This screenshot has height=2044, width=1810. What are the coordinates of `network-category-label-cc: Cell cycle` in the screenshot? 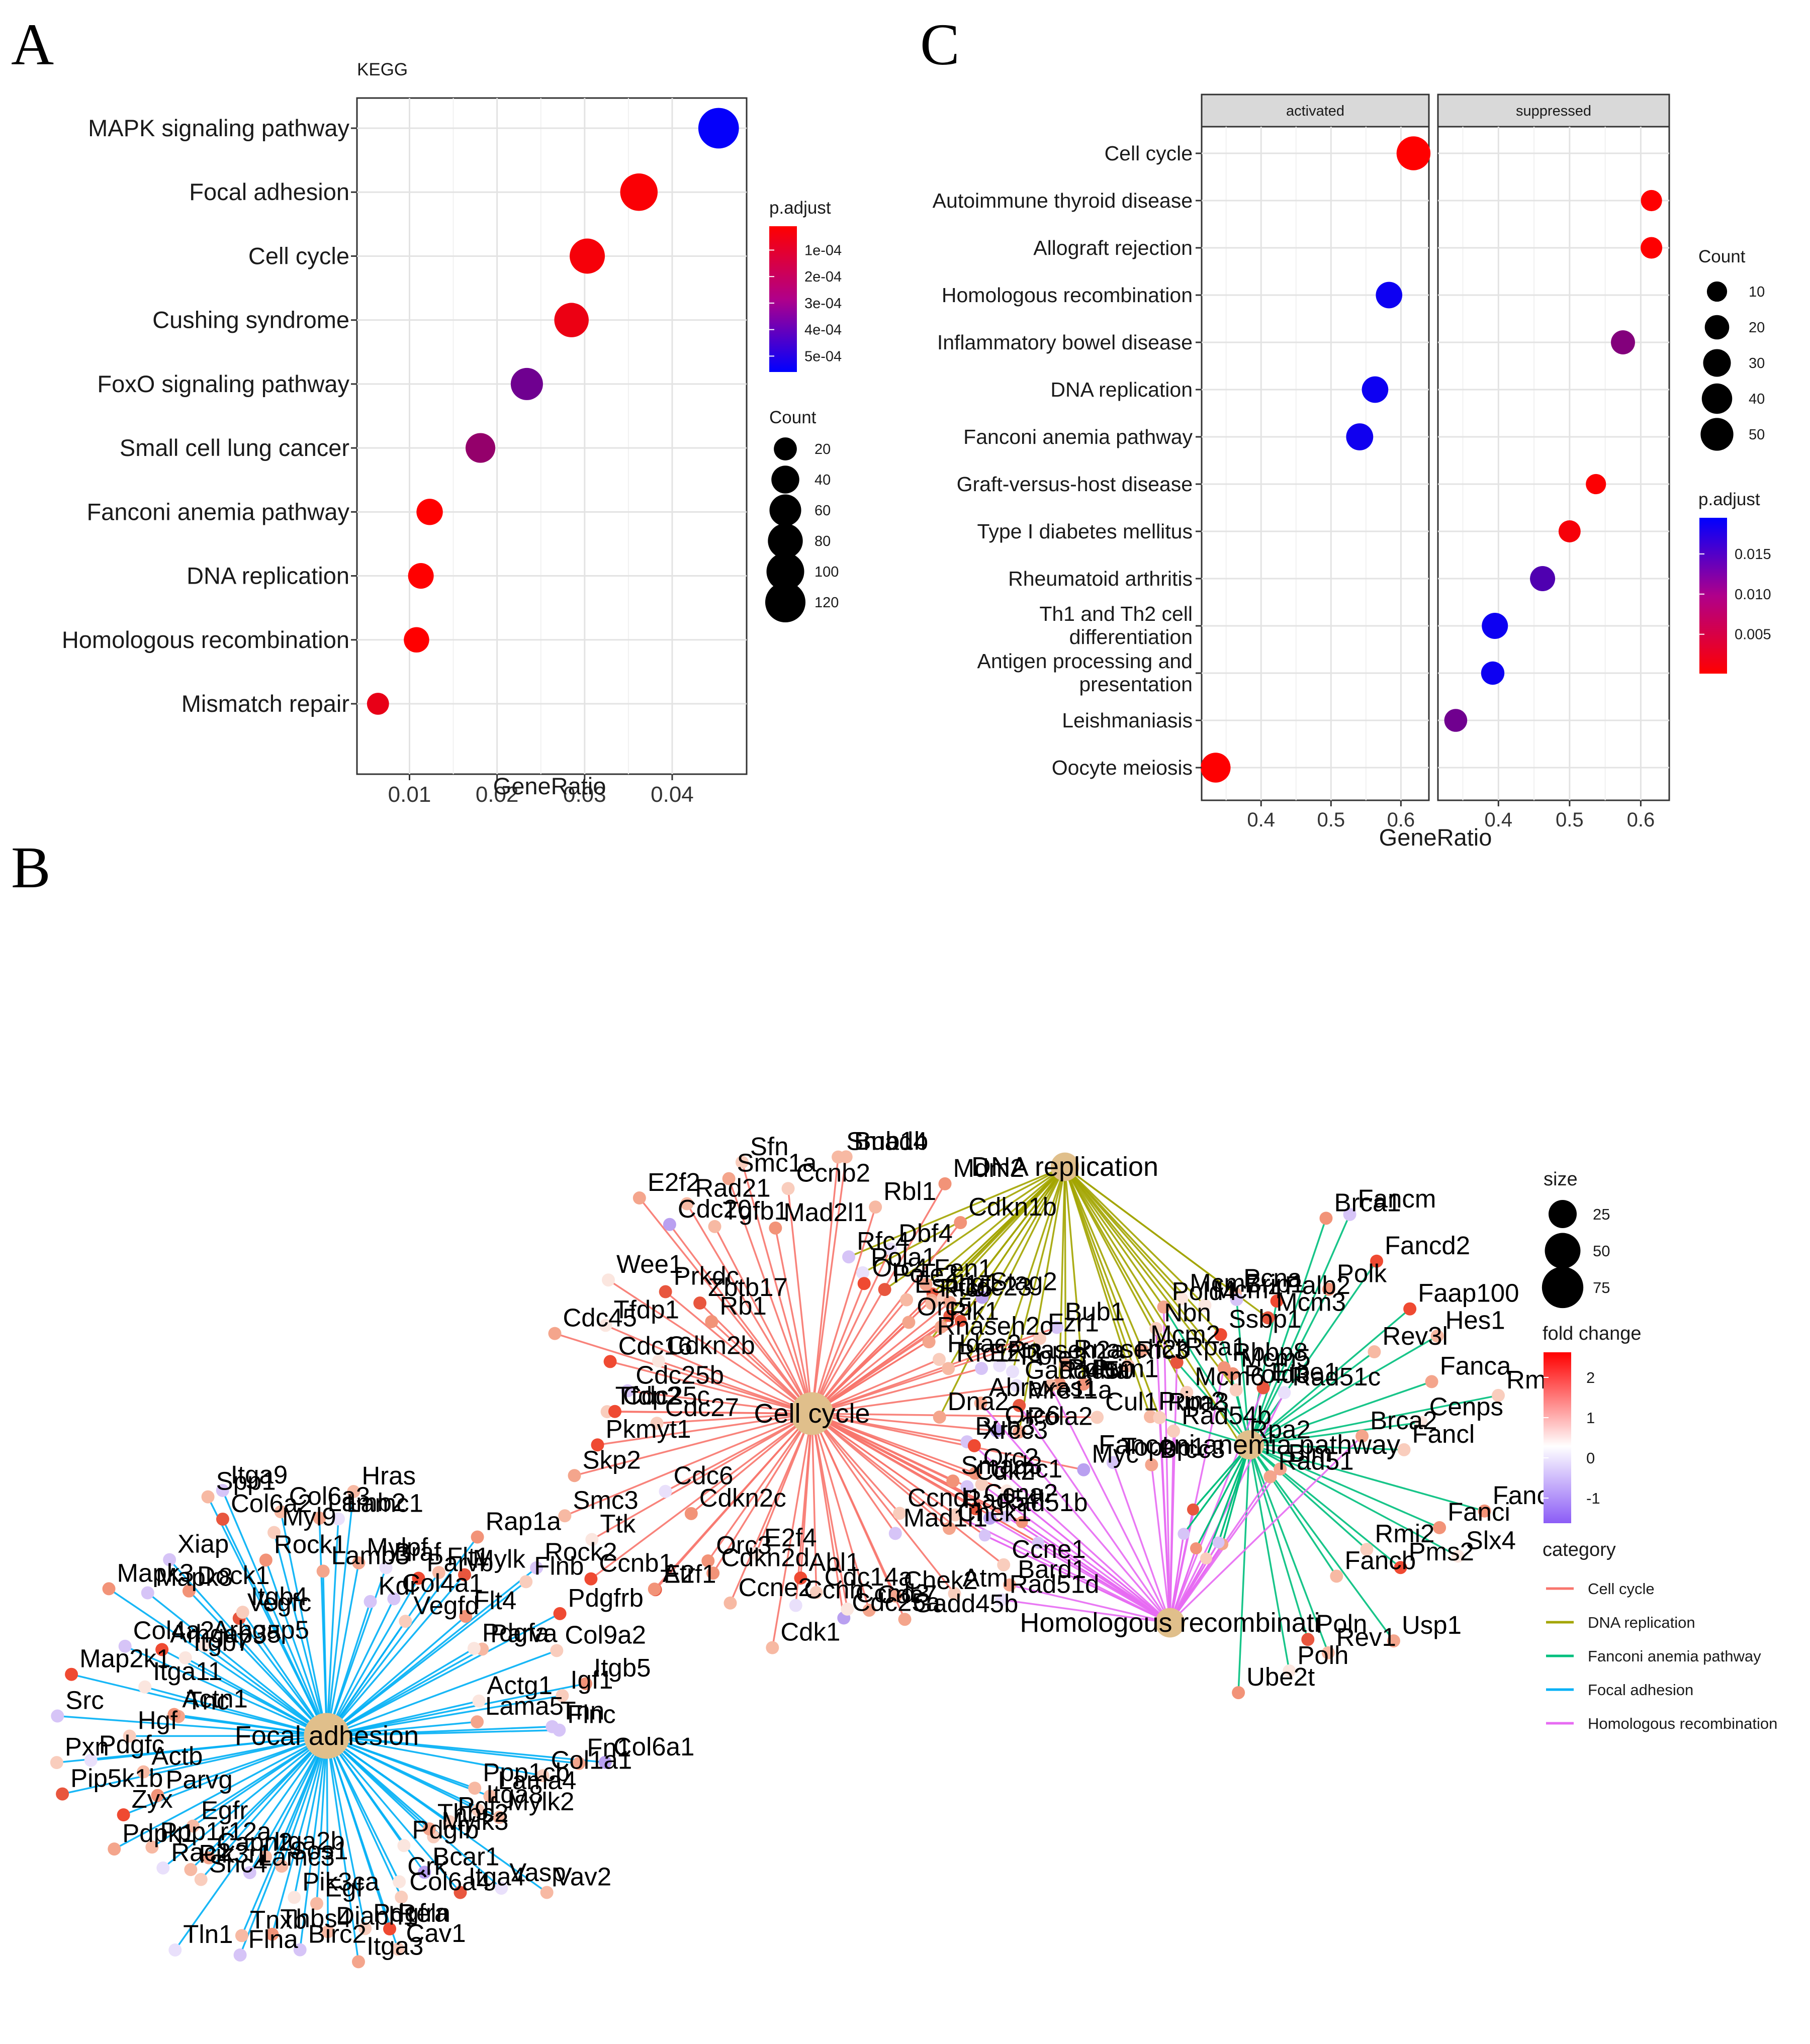 It's located at (1621, 1589).